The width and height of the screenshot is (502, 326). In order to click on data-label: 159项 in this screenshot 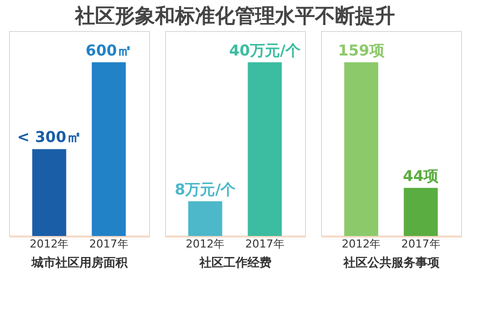, I will do `click(362, 50)`.